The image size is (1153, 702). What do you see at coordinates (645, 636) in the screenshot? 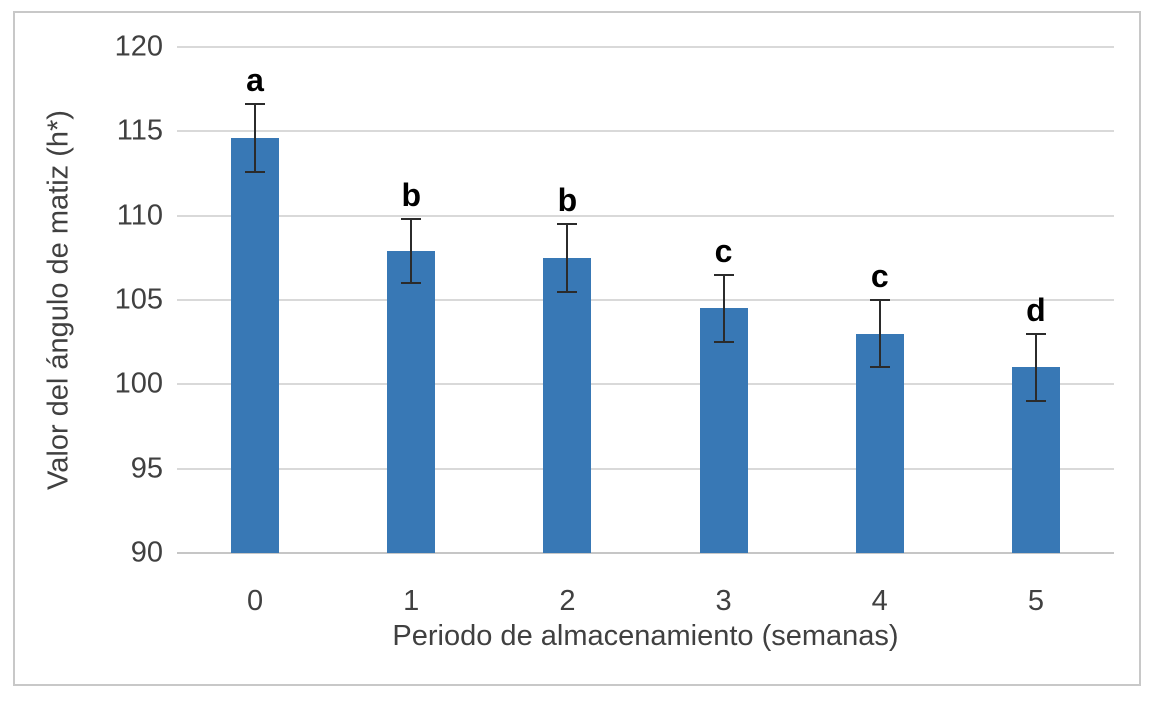
I see `x-axis-title: Periodo de almacenamiento (semanas)` at bounding box center [645, 636].